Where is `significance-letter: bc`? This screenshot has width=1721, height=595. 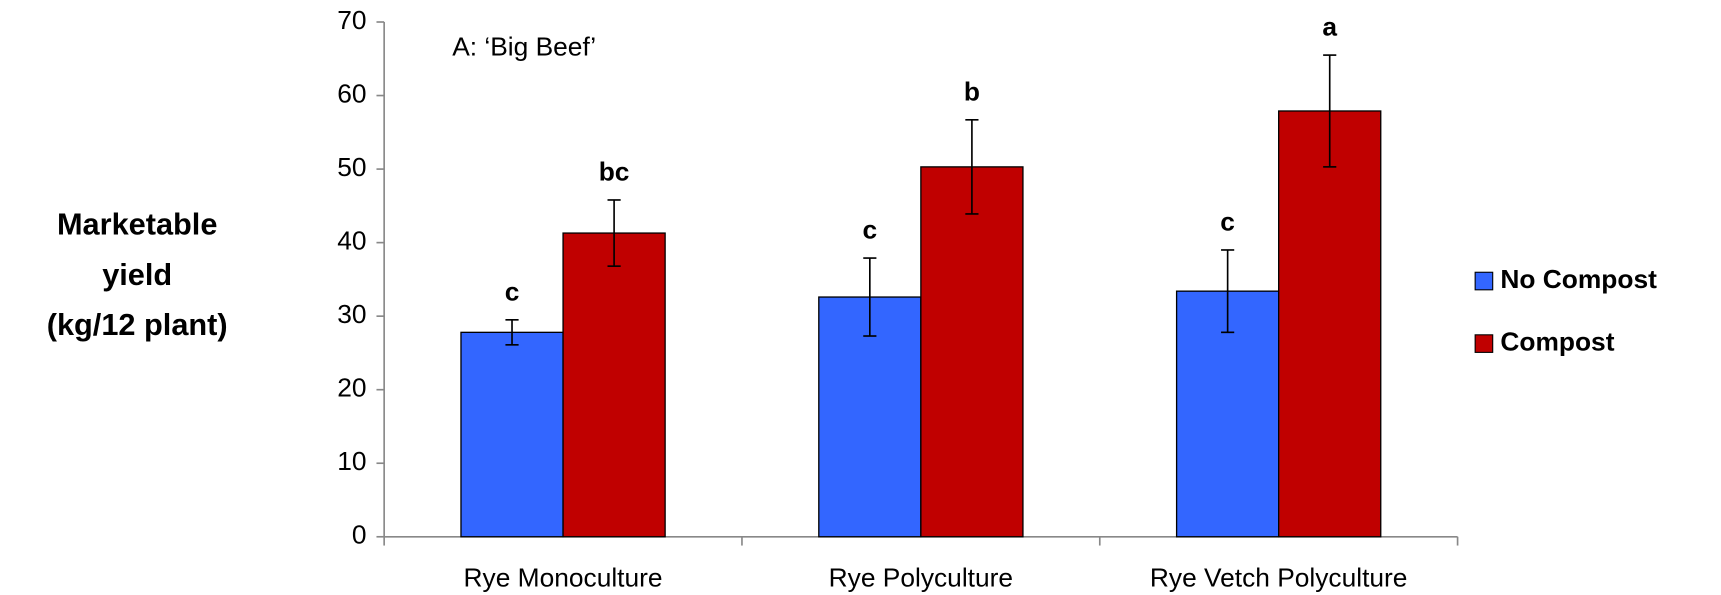 significance-letter: bc is located at coordinates (614, 172).